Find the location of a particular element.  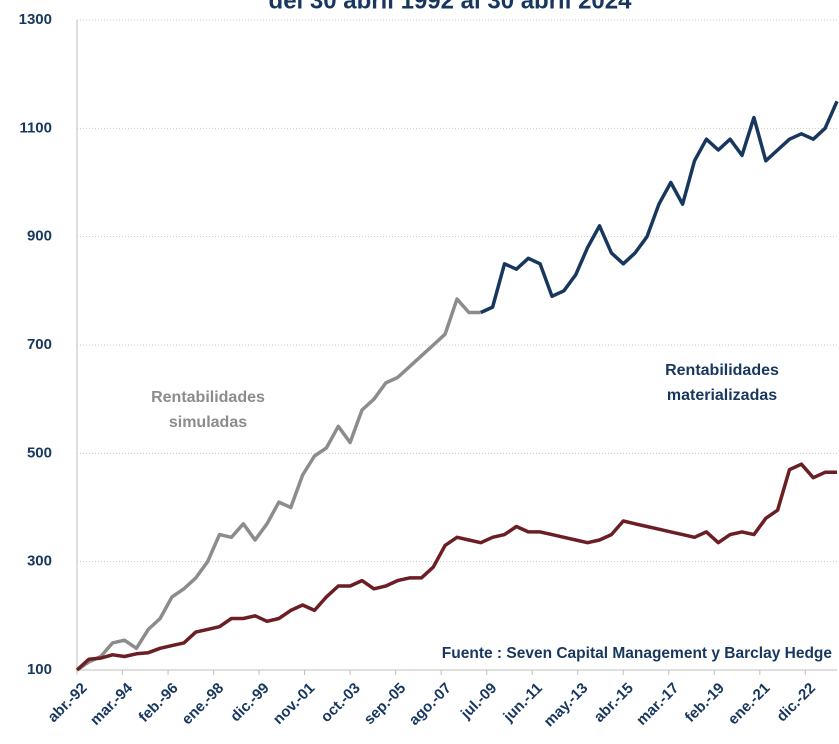

x-tick-label: jul.-09 is located at coordinates (478, 701).